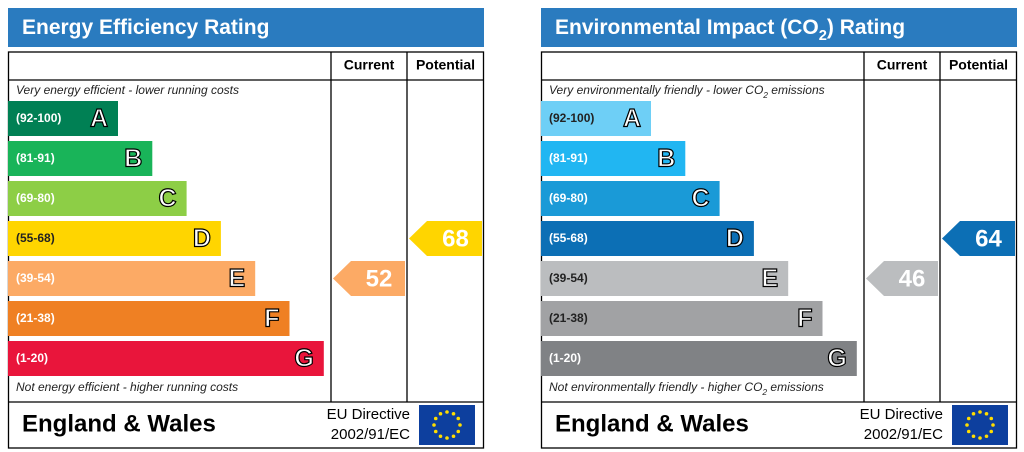 This screenshot has height=452, width=1024. I want to click on column-header: Potential, so click(445, 65).